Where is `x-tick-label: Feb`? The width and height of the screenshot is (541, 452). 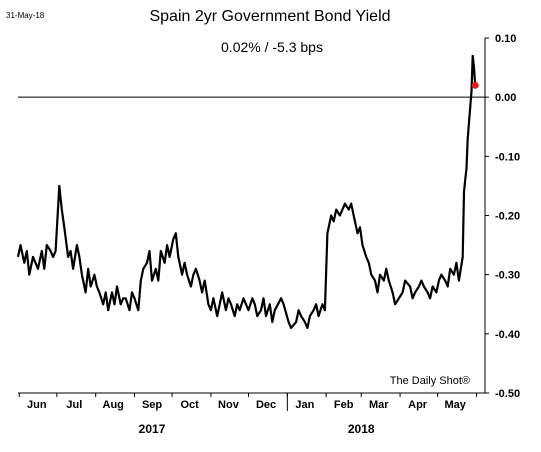 x-tick-label: Feb is located at coordinates (344, 405).